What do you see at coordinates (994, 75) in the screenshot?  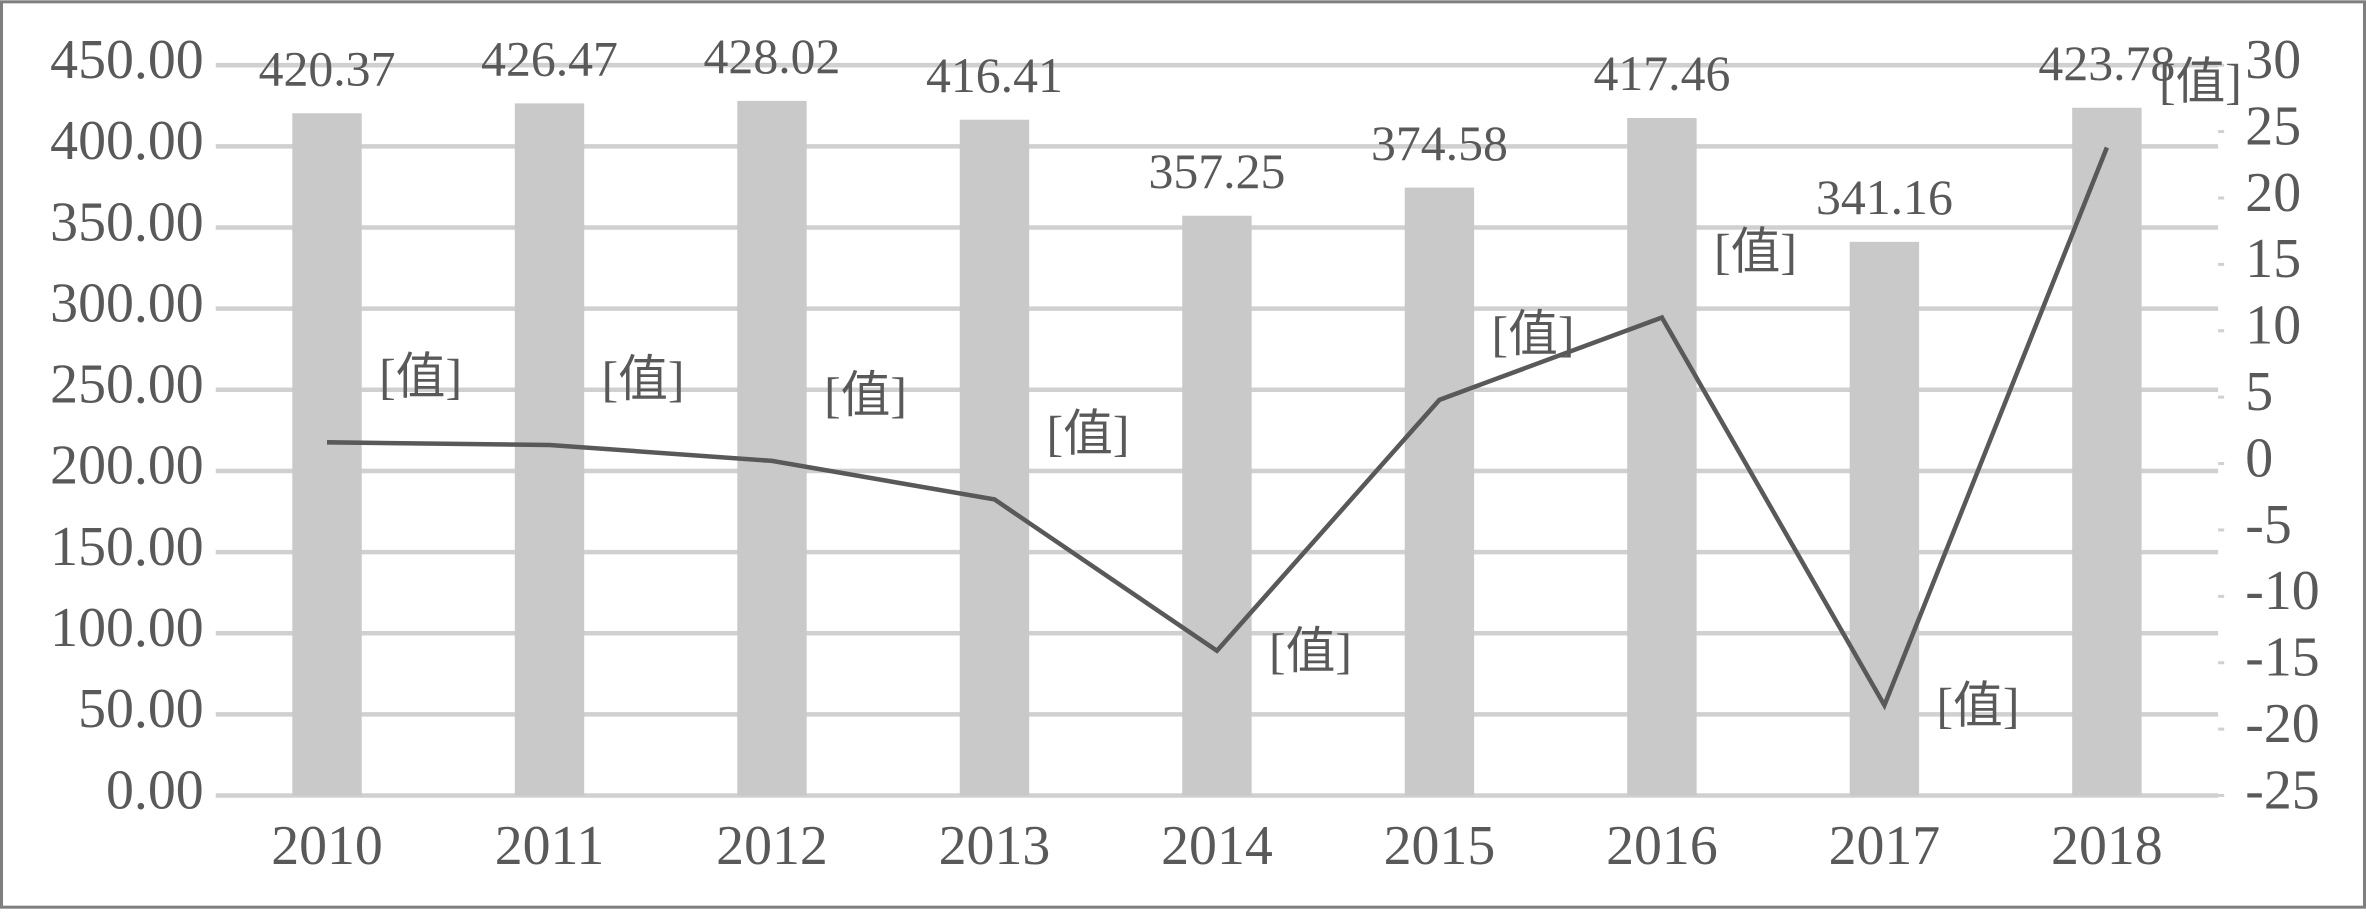 I see `bar-value-label: 416.41` at bounding box center [994, 75].